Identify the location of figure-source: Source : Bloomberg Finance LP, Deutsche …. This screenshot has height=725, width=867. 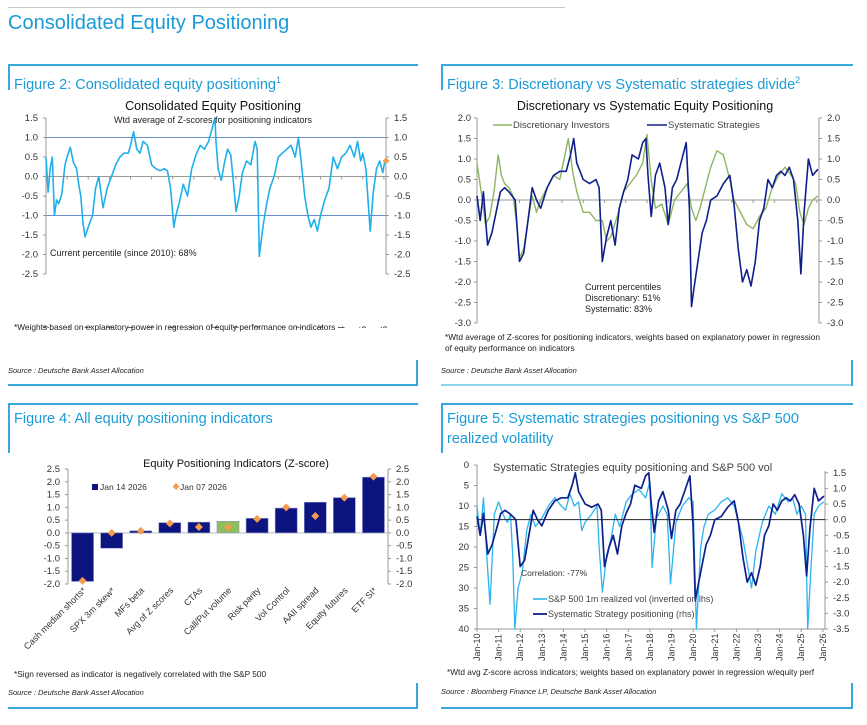
(549, 691).